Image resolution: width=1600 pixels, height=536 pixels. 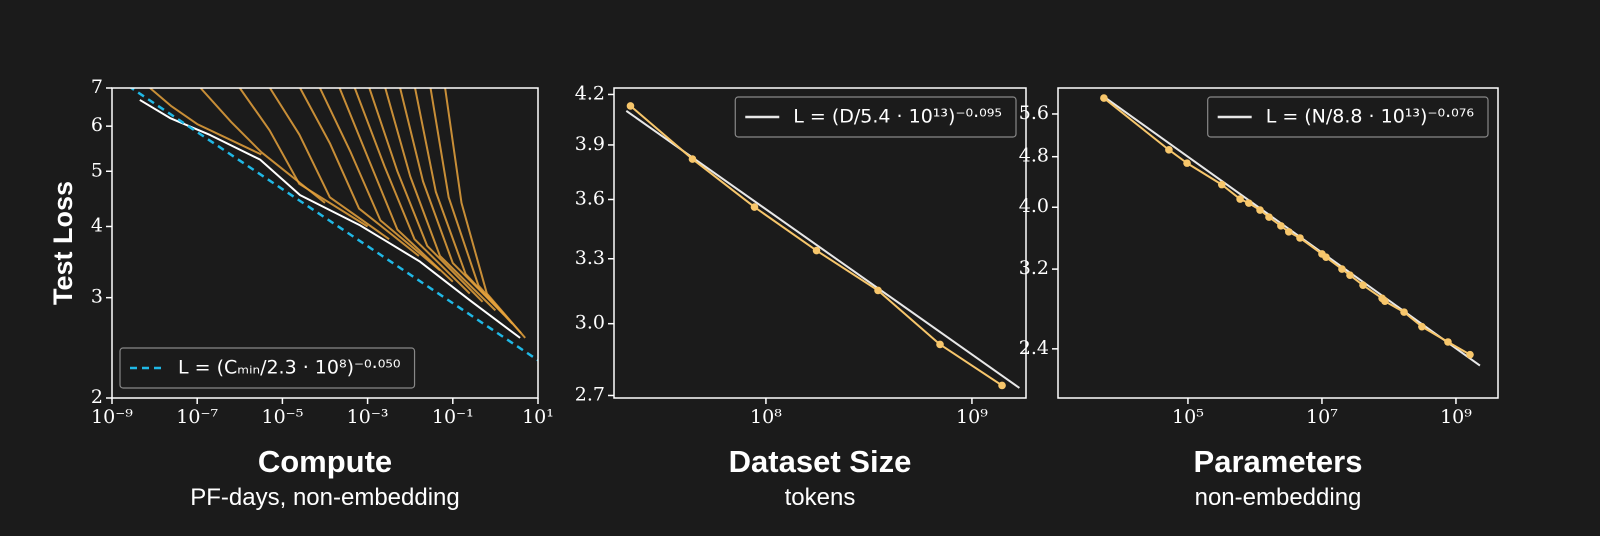 I want to click on y-axis-title: Test Loss, so click(x=63, y=243).